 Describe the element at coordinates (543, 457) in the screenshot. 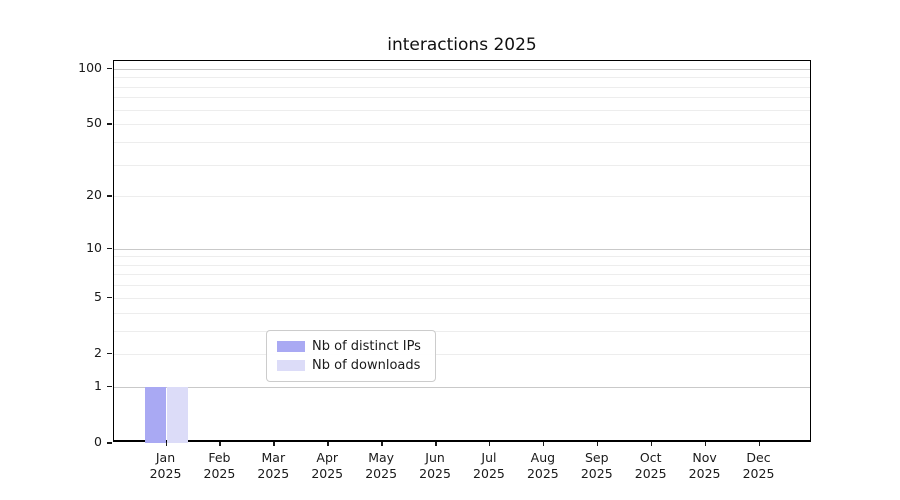

I see `x-tick-month: Aug` at that location.